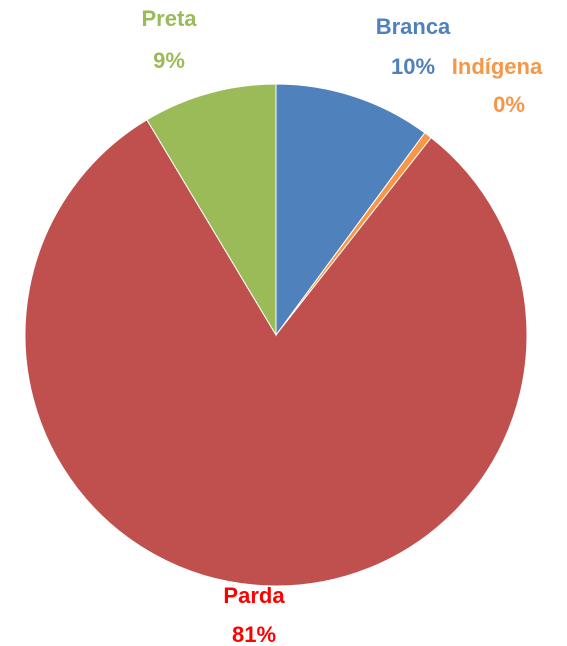  Describe the element at coordinates (413, 66) in the screenshot. I see `slice-value-label: 10%` at that location.